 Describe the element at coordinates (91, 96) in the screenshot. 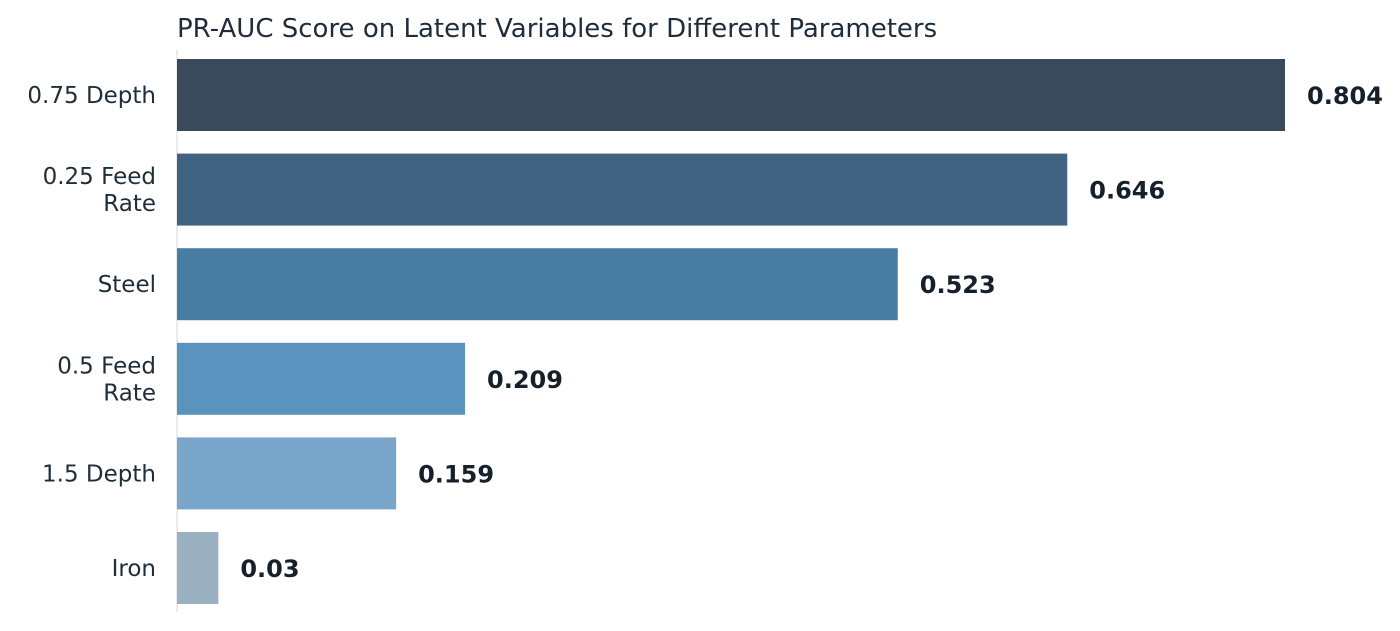

I see `y-tick-label-0: 0.75 Depth` at that location.